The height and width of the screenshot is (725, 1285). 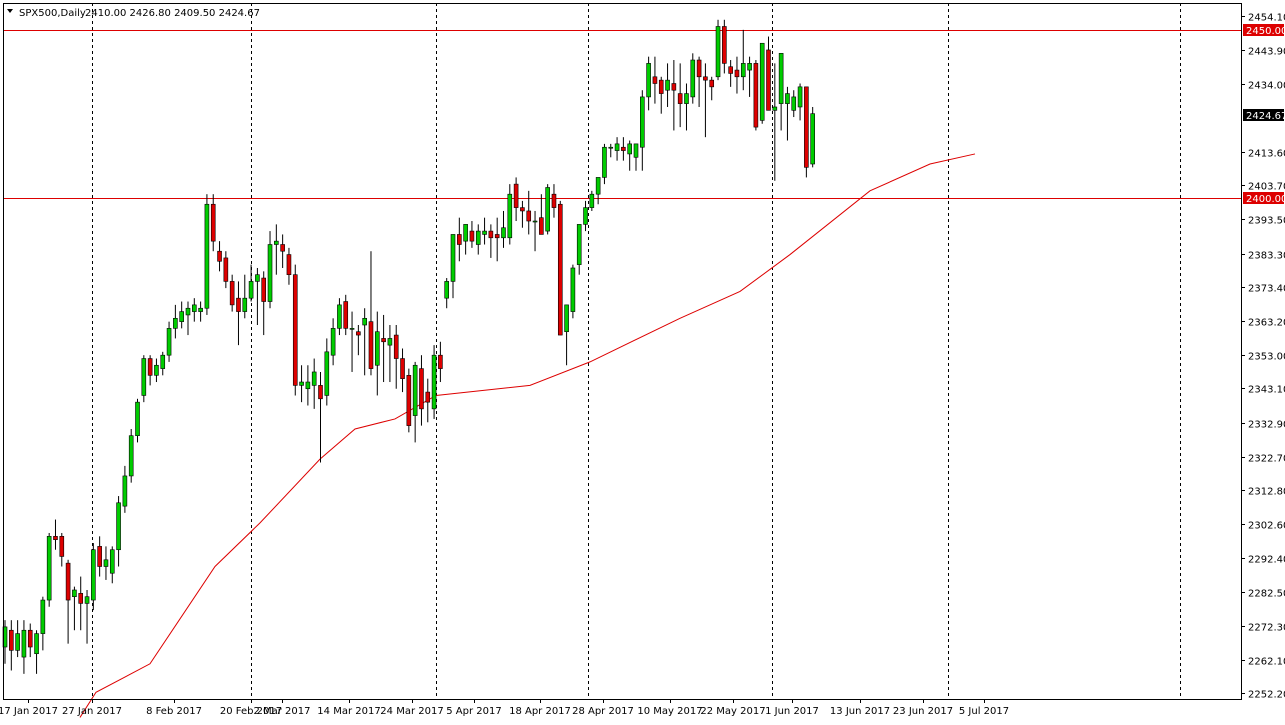 What do you see at coordinates (1266, 187) in the screenshot?
I see `y-tick-label: 2403.70` at bounding box center [1266, 187].